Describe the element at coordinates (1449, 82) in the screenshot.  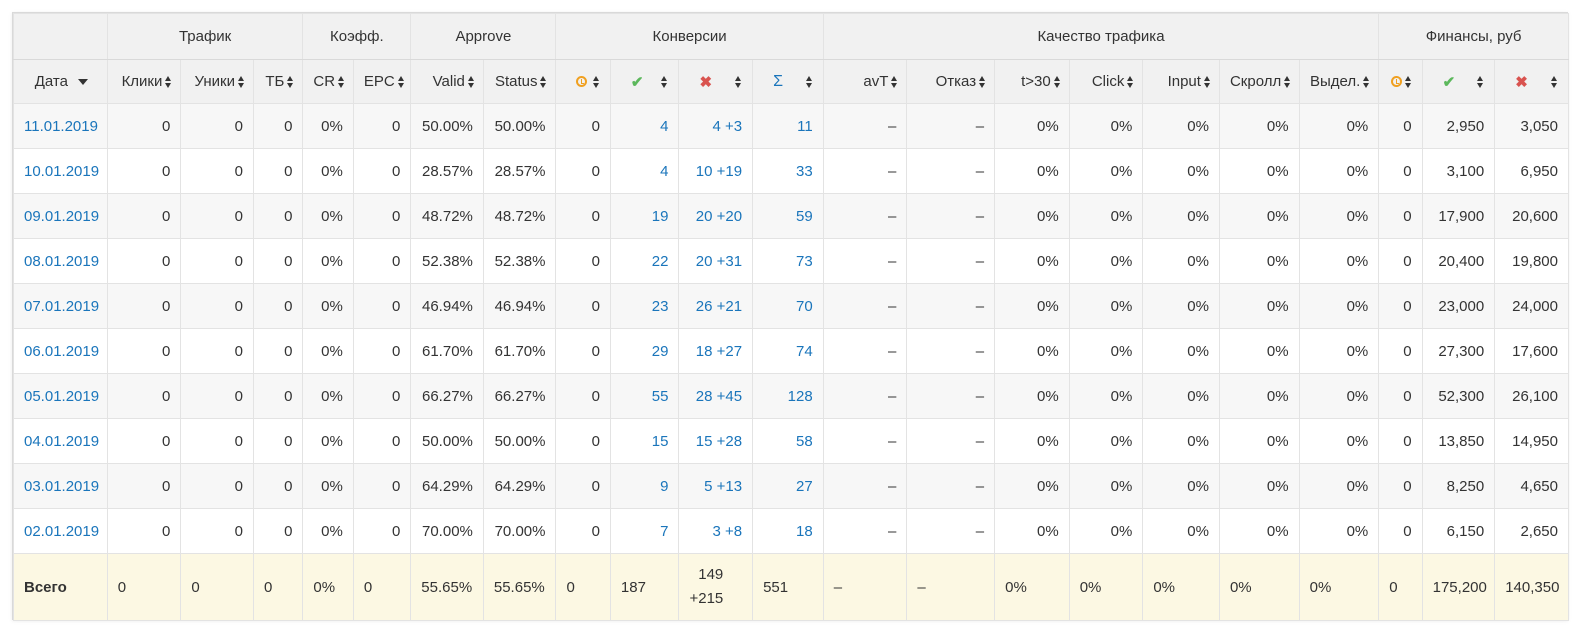
I see `check-icon: ✔` at that location.